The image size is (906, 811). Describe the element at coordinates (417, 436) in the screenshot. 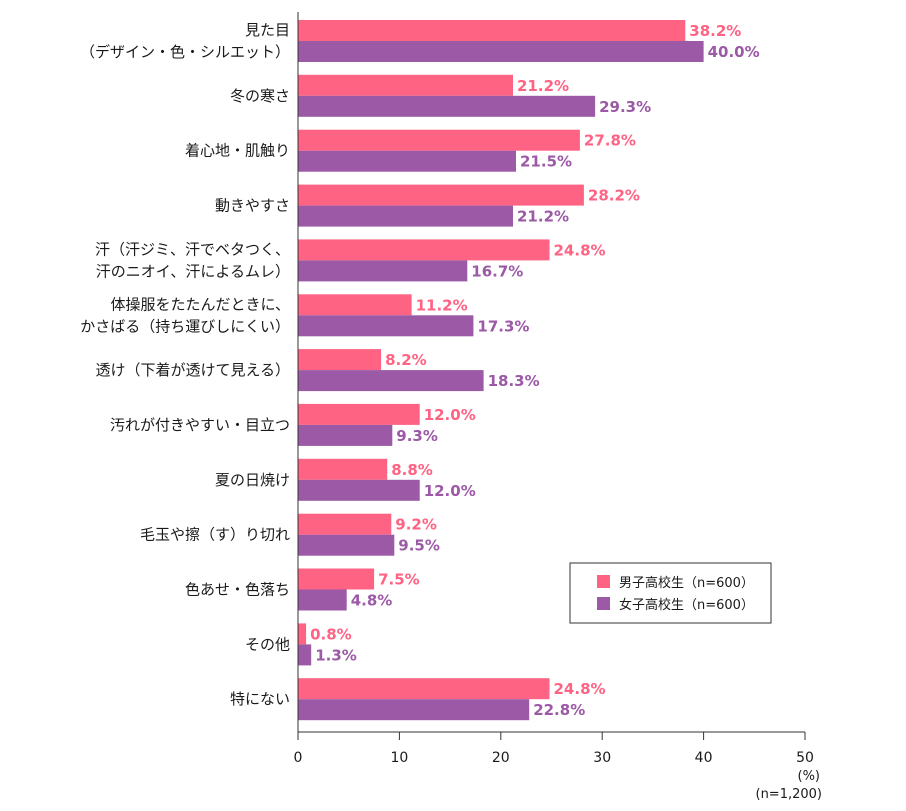

I see `value-label-female-7: 9.3%` at that location.